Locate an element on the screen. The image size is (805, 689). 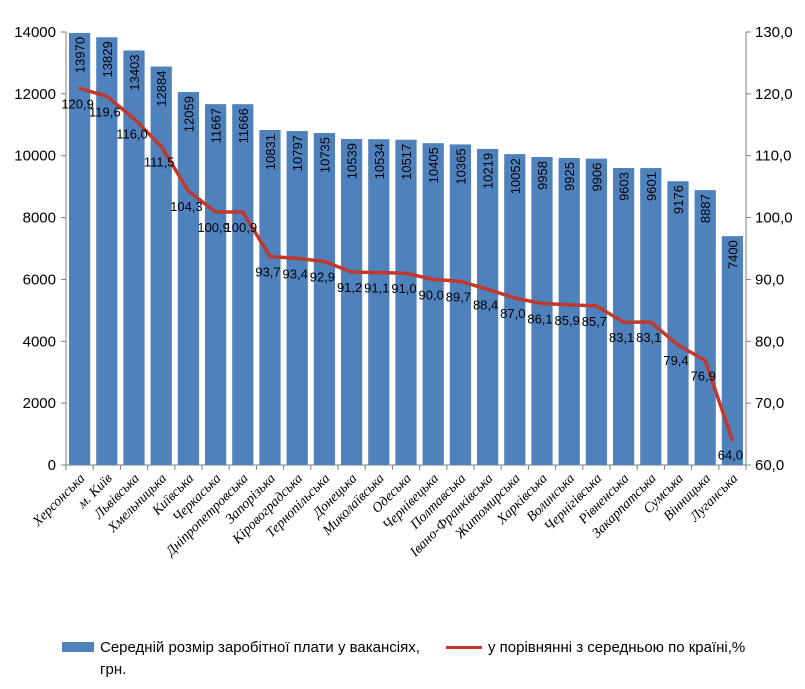
left-tick-label: 8000 is located at coordinates (39, 218).